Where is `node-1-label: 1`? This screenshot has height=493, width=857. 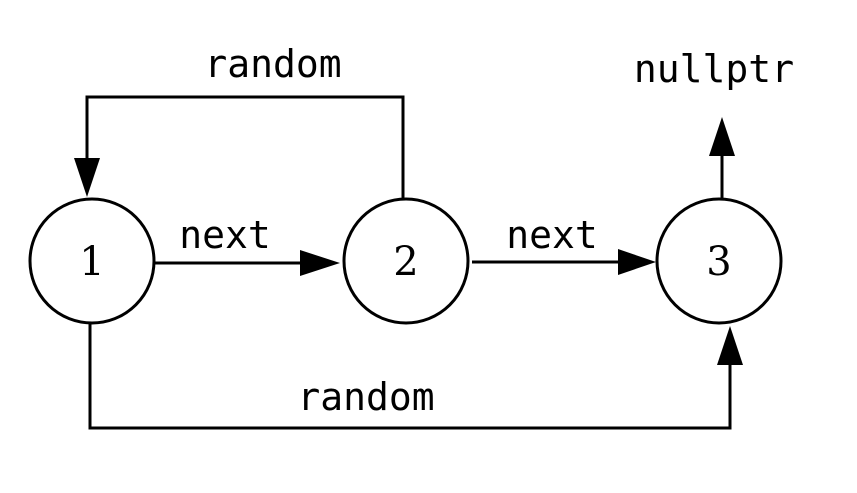 node-1-label: 1 is located at coordinates (91, 262).